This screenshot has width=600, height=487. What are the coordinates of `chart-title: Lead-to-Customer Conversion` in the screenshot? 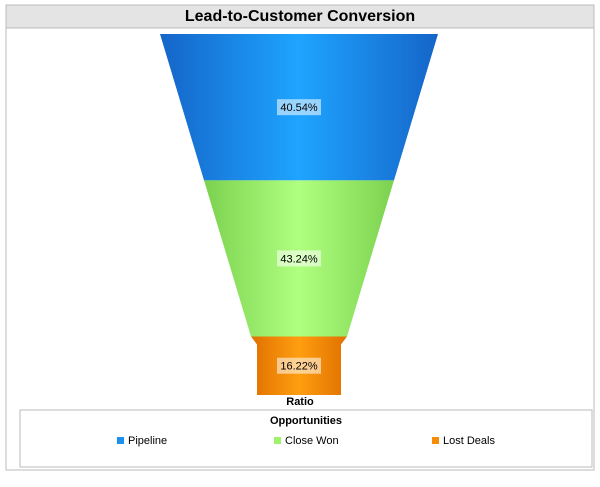 It's located at (300, 16).